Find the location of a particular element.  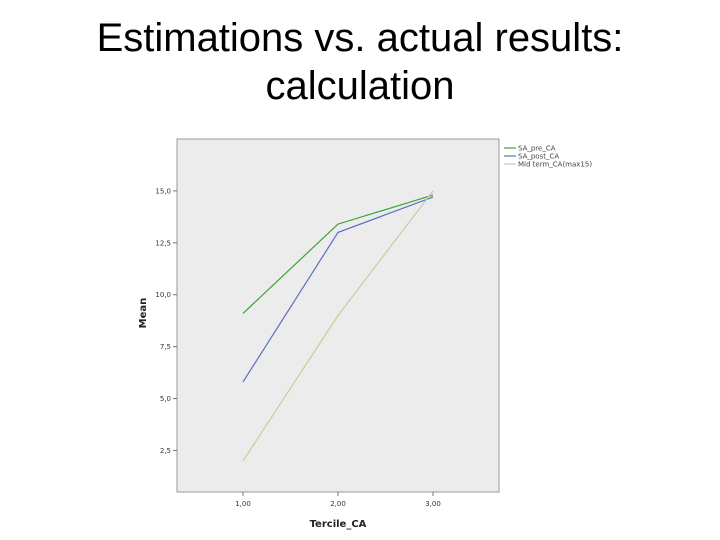

slide-title-line-1: Estimations vs. actual results: is located at coordinates (360, 38).